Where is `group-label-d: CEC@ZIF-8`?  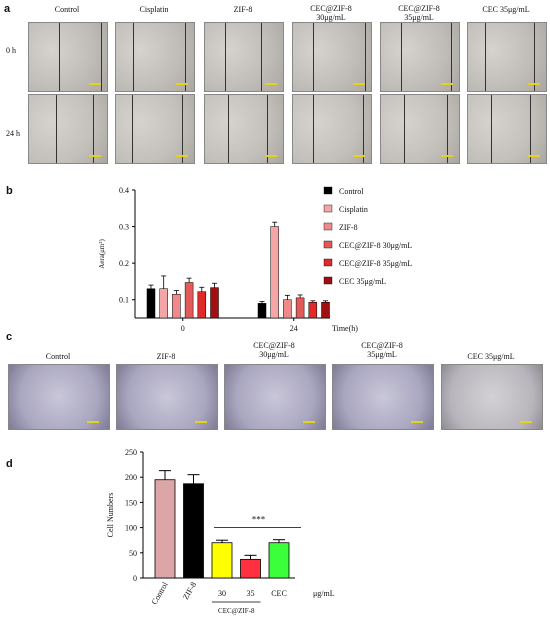
group-label-d: CEC@ZIF-8 is located at coordinates (236, 611).